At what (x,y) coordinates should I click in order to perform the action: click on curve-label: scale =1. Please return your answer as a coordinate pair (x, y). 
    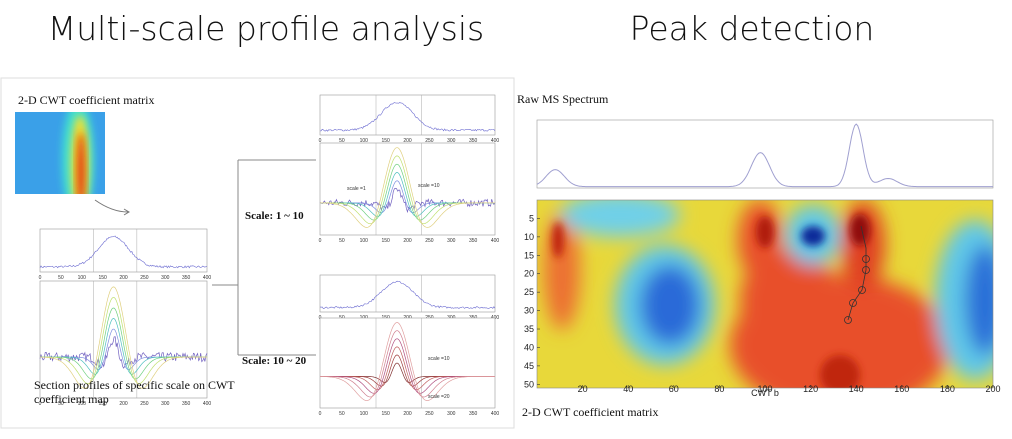
    Looking at the image, I should click on (356, 189).